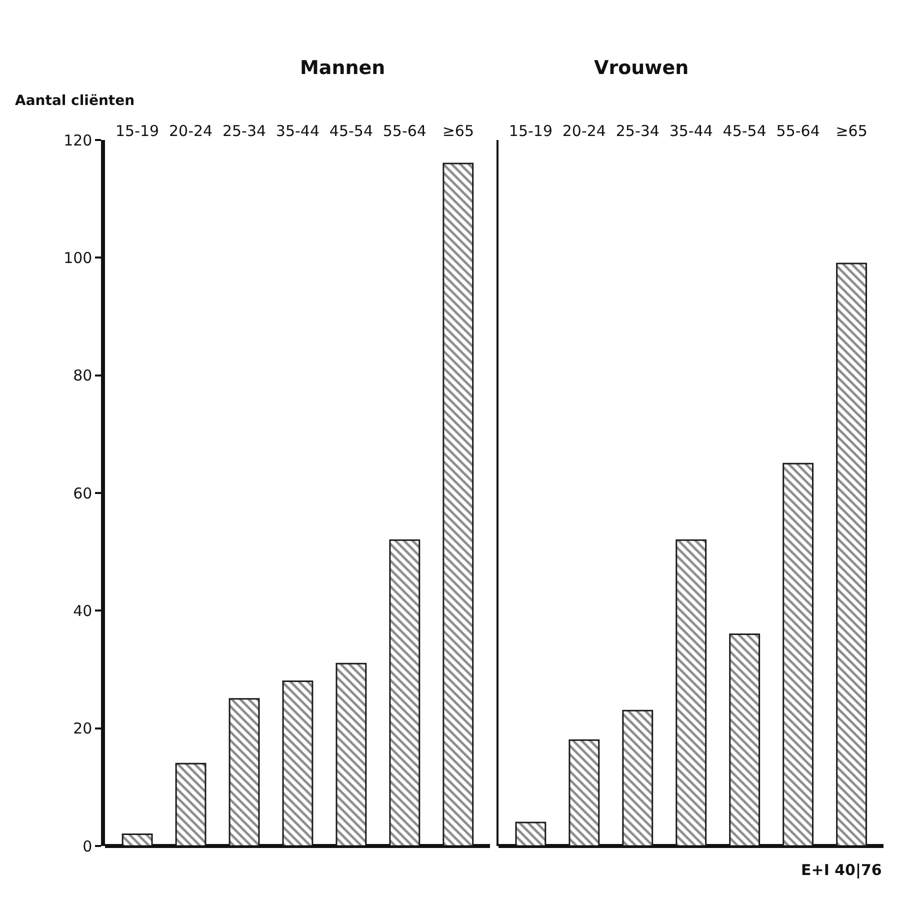 Image resolution: width=907 pixels, height=906 pixels. I want to click on y-tick-label: 20, so click(82, 729).